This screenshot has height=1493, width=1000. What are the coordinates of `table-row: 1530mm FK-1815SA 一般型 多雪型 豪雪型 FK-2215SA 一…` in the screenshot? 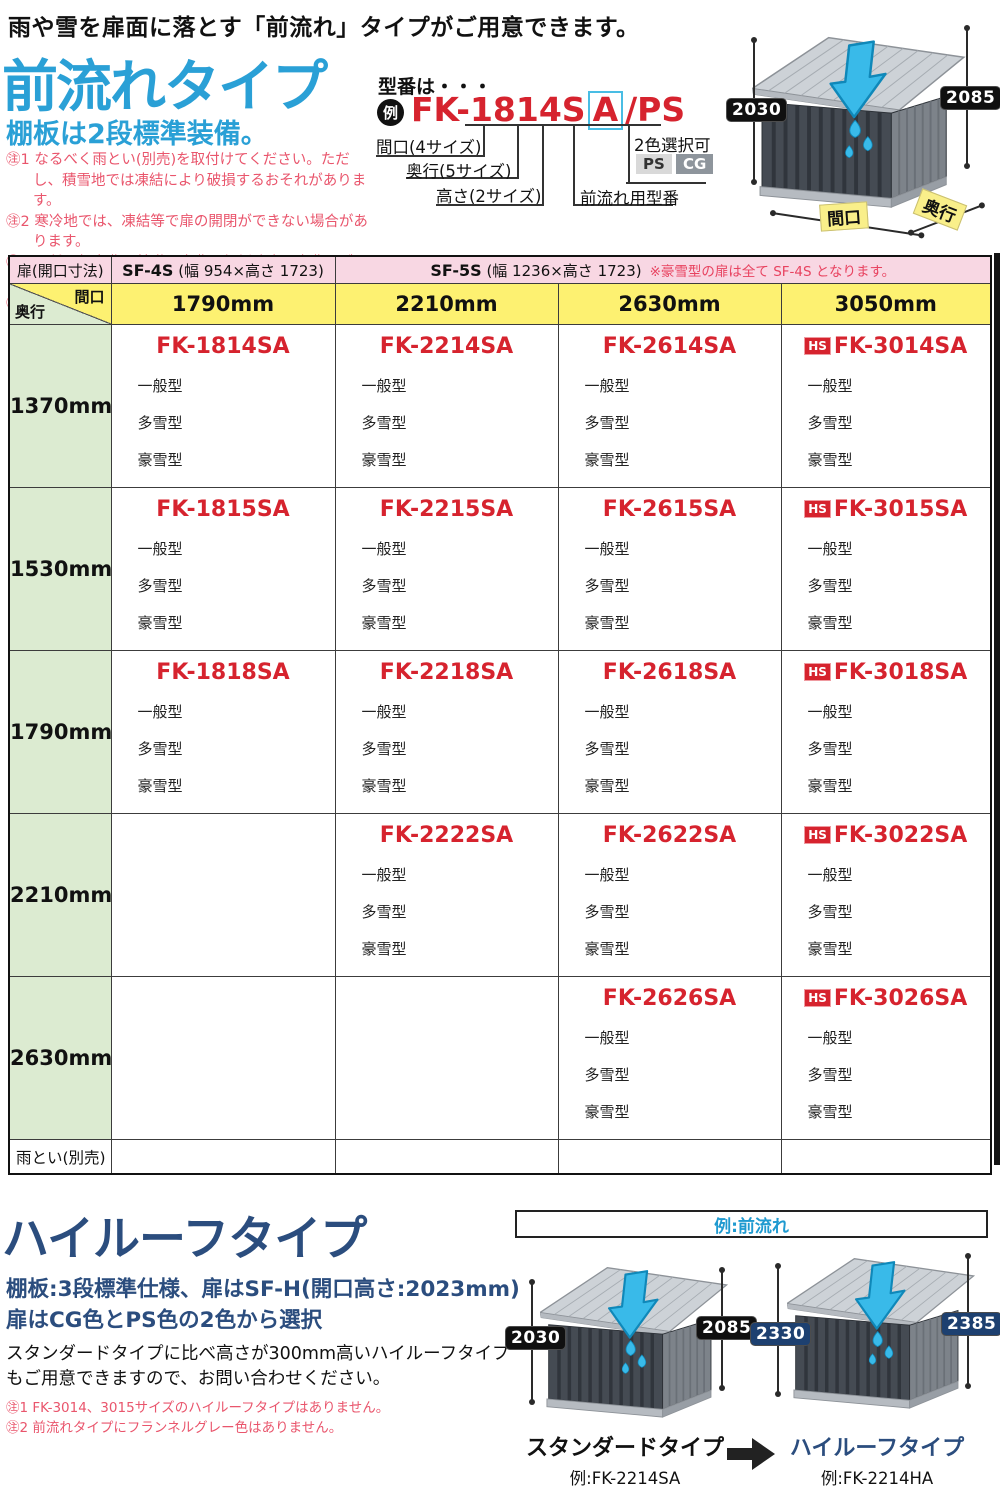 It's located at (500, 569).